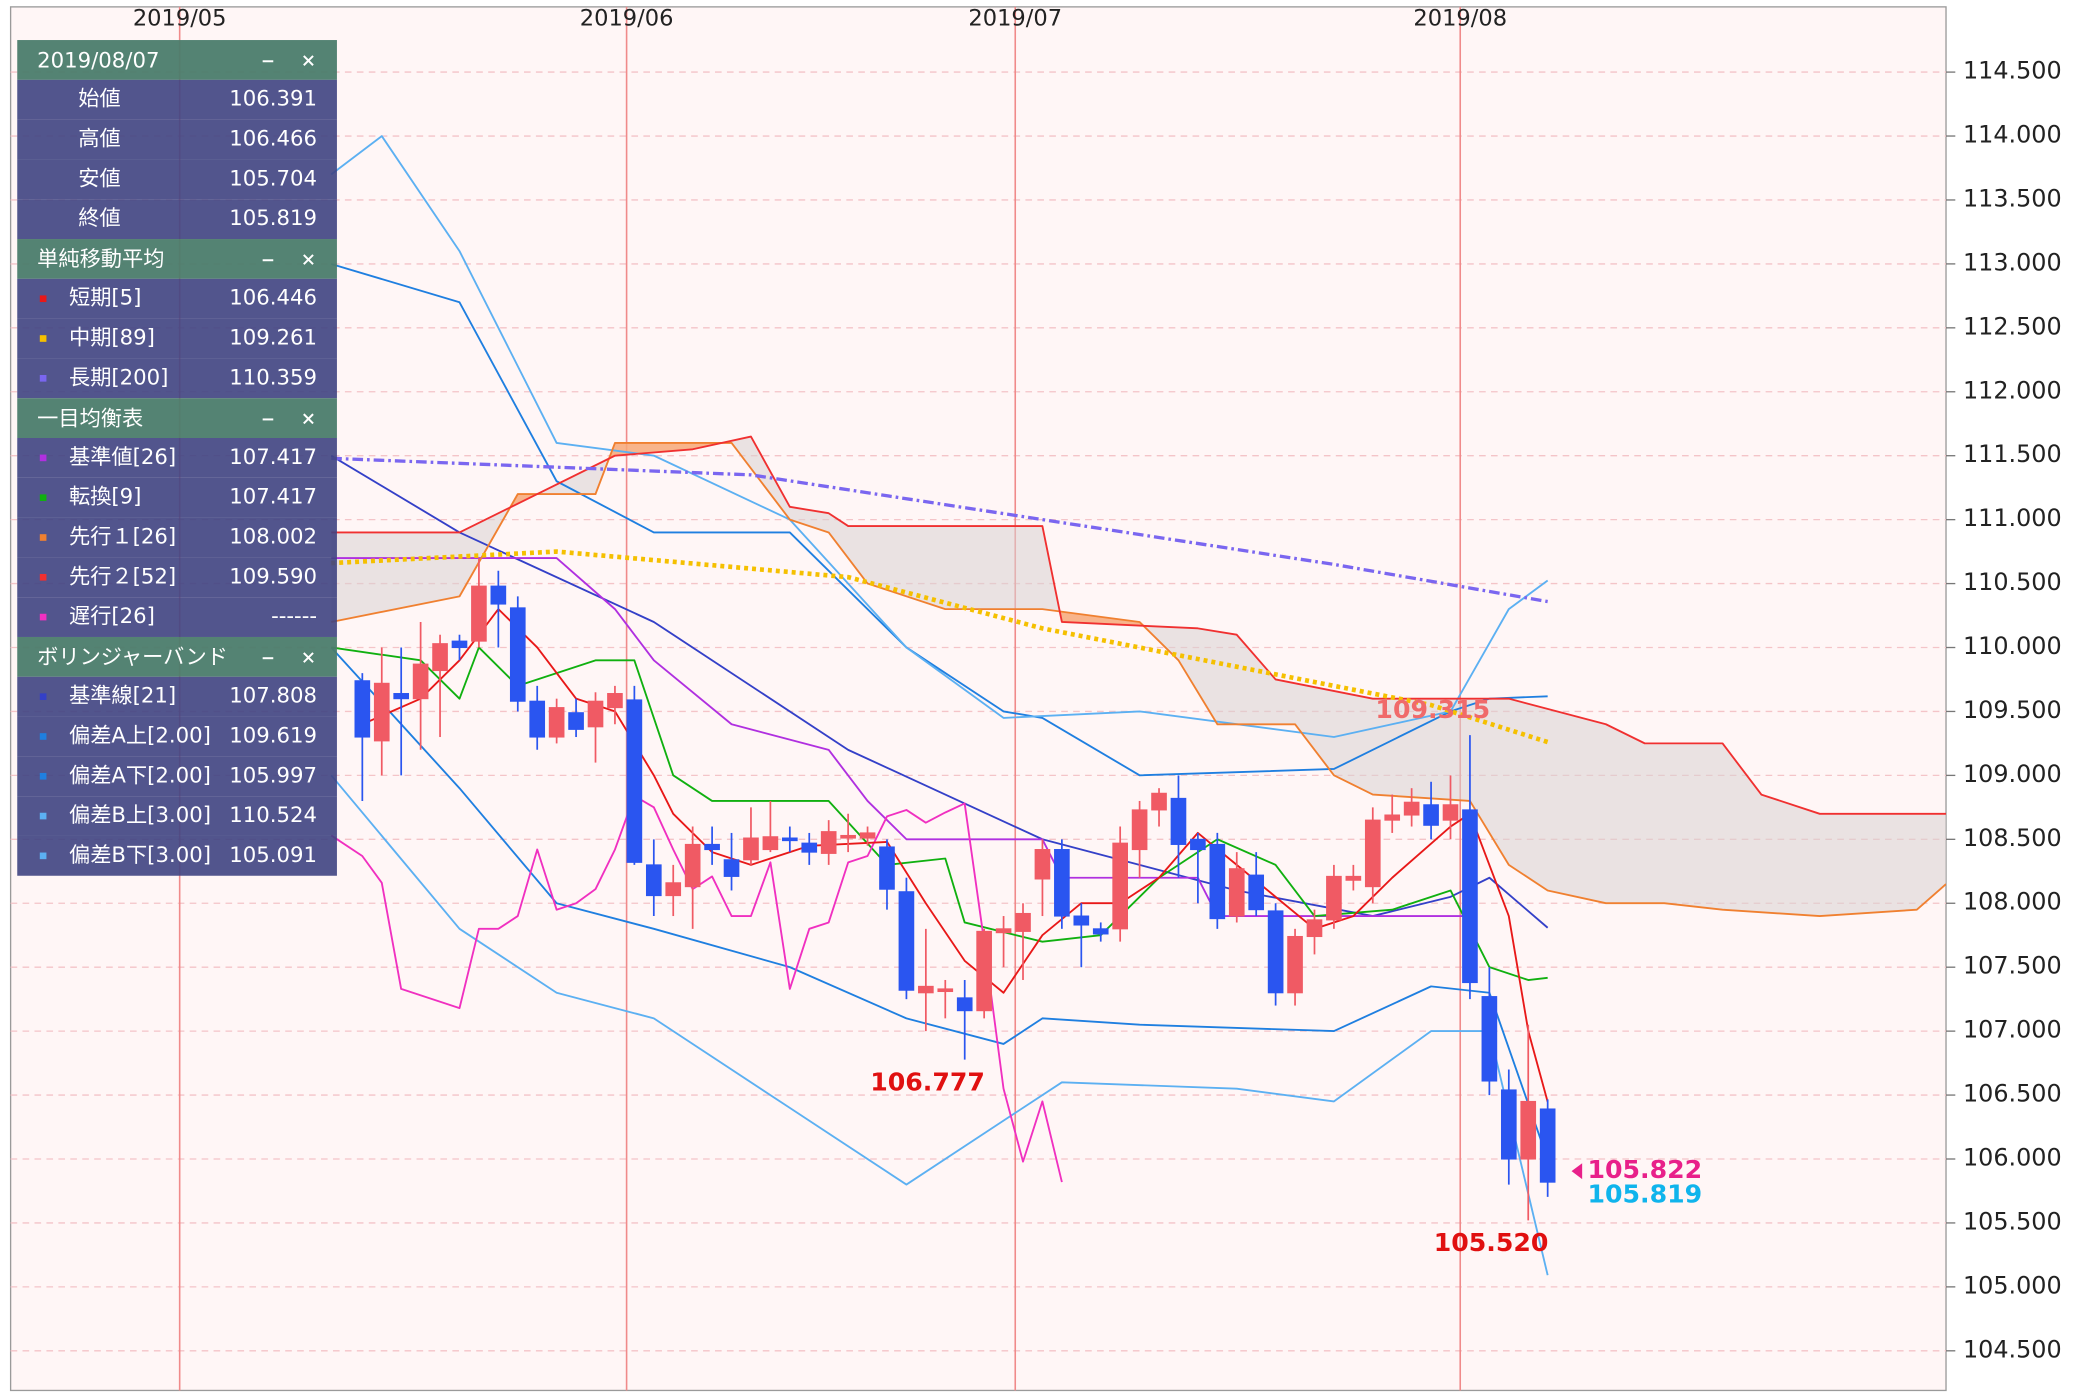  Describe the element at coordinates (99, 178) in the screenshot. I see `panel-label: 安値` at that location.